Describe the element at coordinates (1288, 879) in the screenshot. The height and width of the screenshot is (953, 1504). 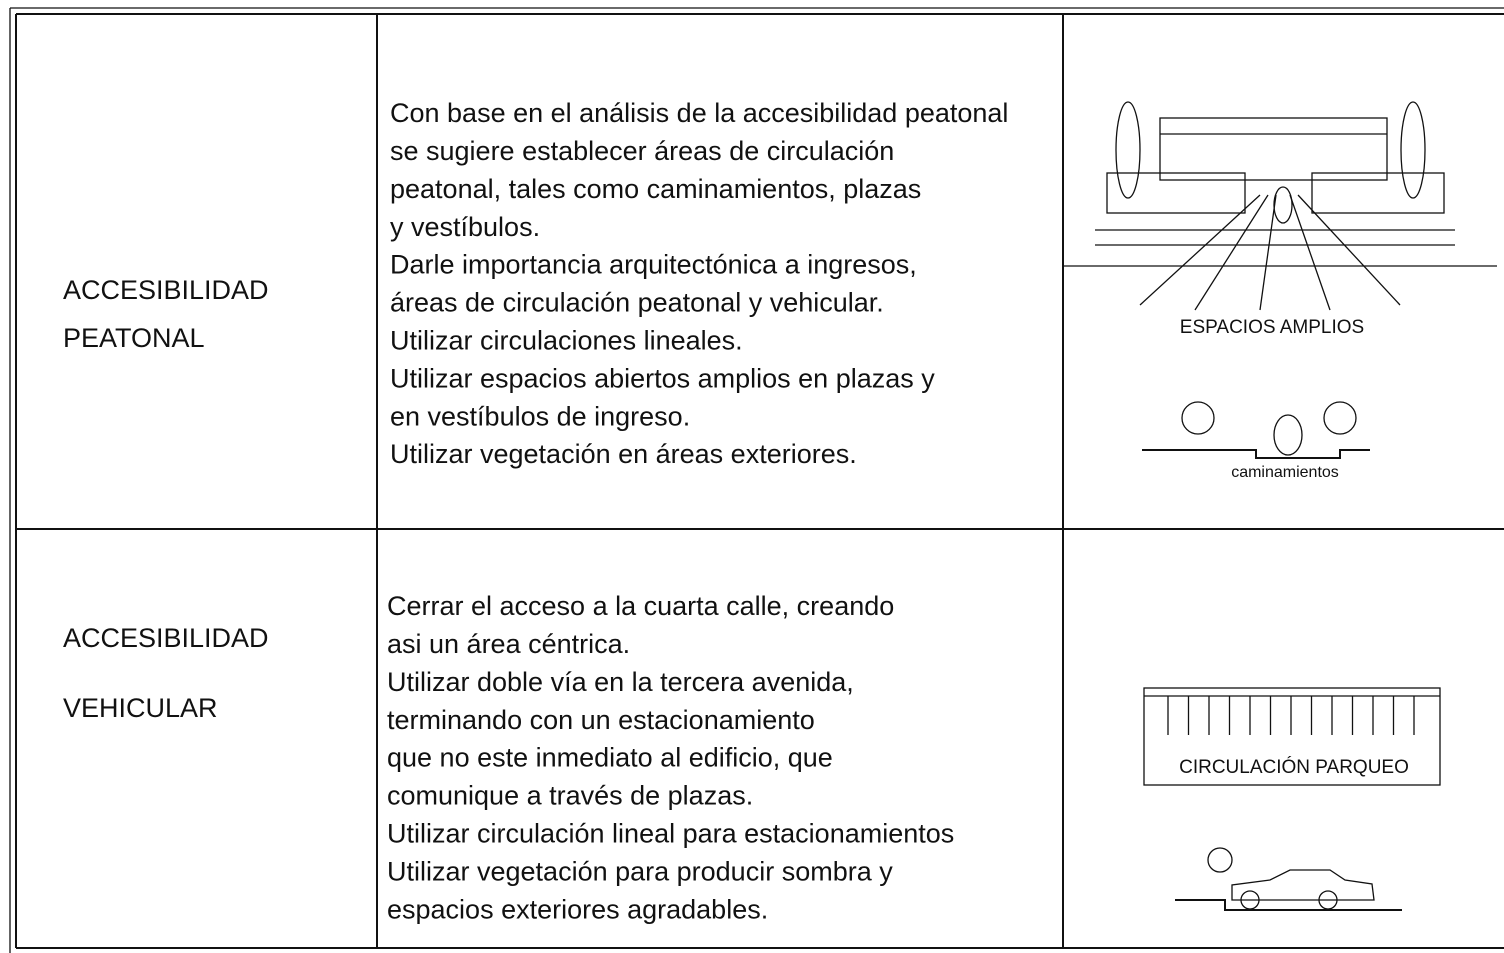
I see `car-sketch` at that location.